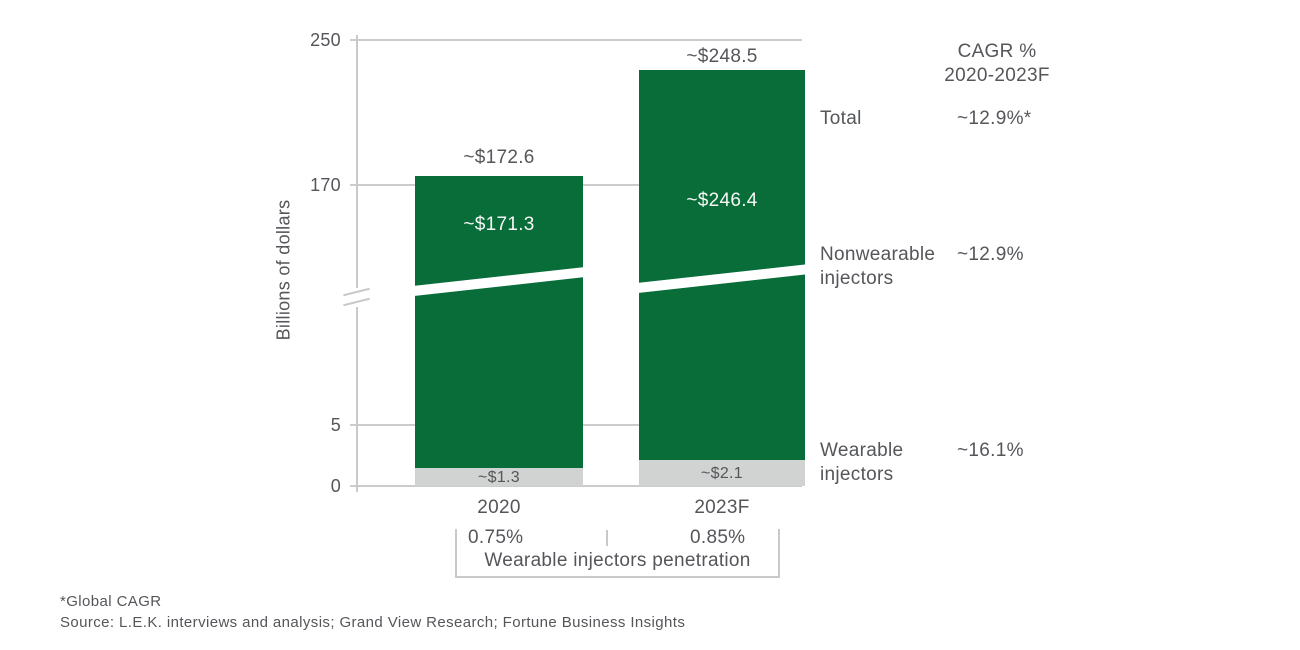 The width and height of the screenshot is (1300, 650). I want to click on cagr-label-nonwearable: Nonwearable injectors, so click(877, 267).